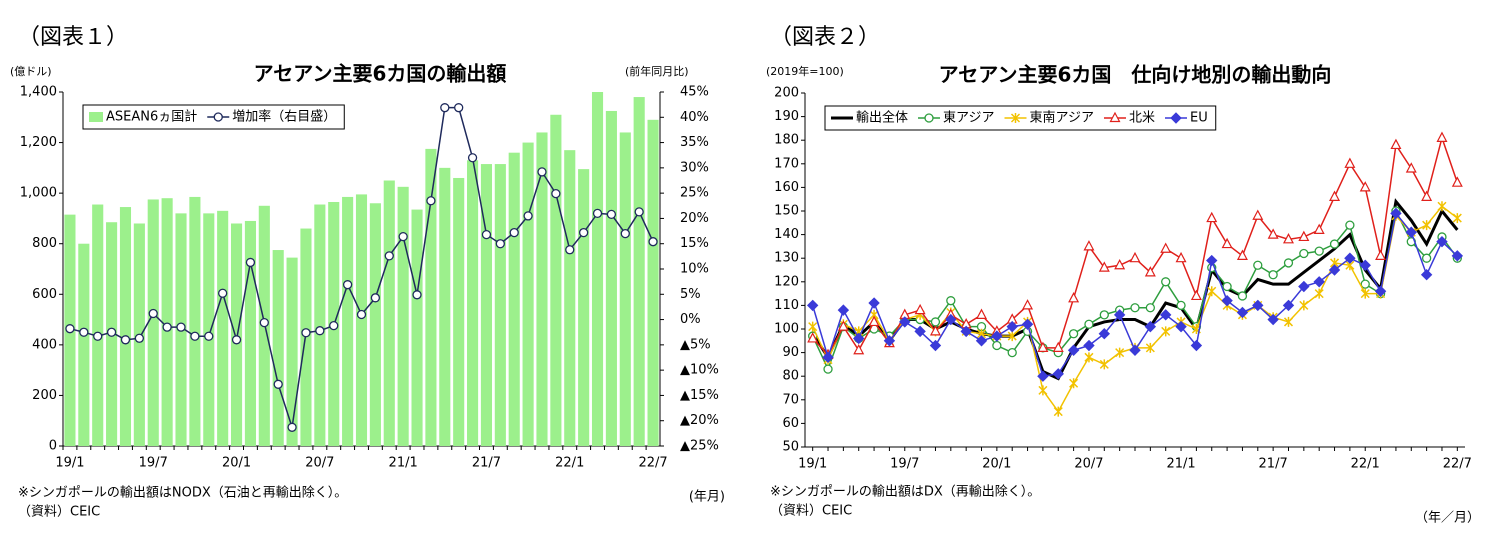  Describe the element at coordinates (380, 74) in the screenshot. I see `chart-title: アセアン主要6カ国の輸出額` at that location.